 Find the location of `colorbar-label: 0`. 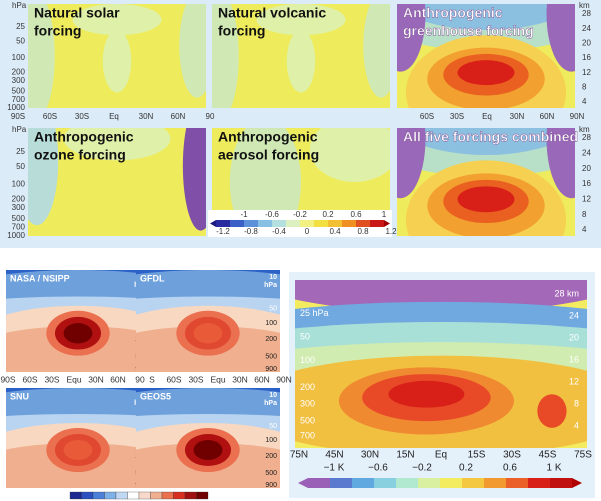

colorbar-label: 0 is located at coordinates (307, 231).